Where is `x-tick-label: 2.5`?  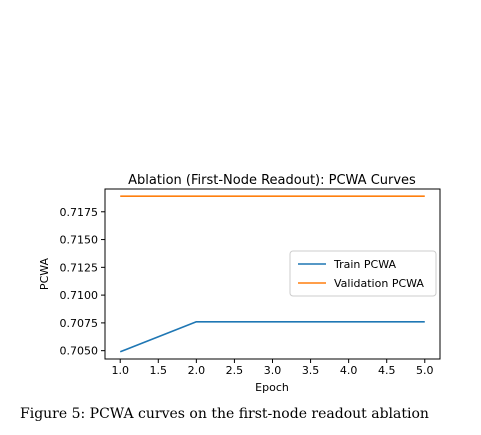 x-tick-label: 2.5 is located at coordinates (235, 370).